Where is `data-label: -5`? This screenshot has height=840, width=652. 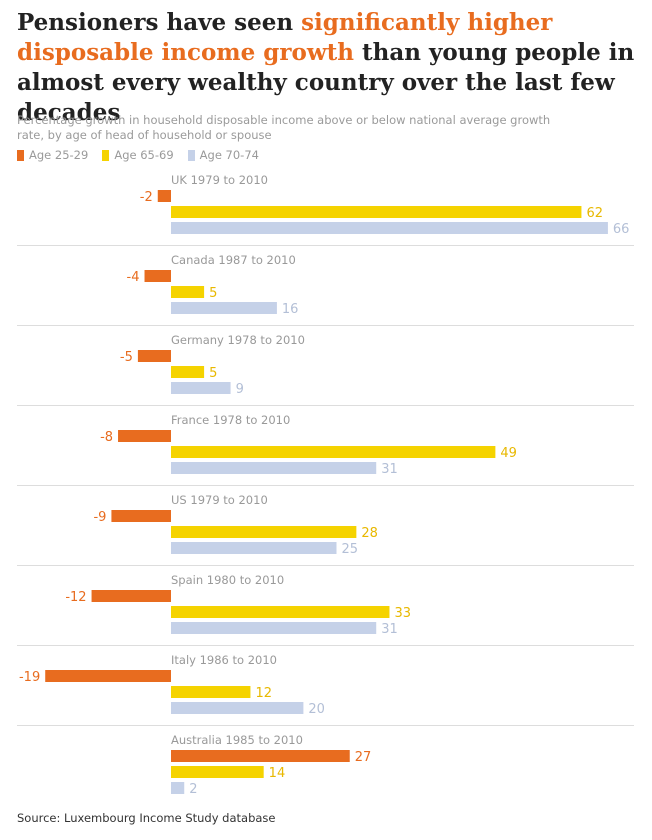
data-label: -5 is located at coordinates (126, 357).